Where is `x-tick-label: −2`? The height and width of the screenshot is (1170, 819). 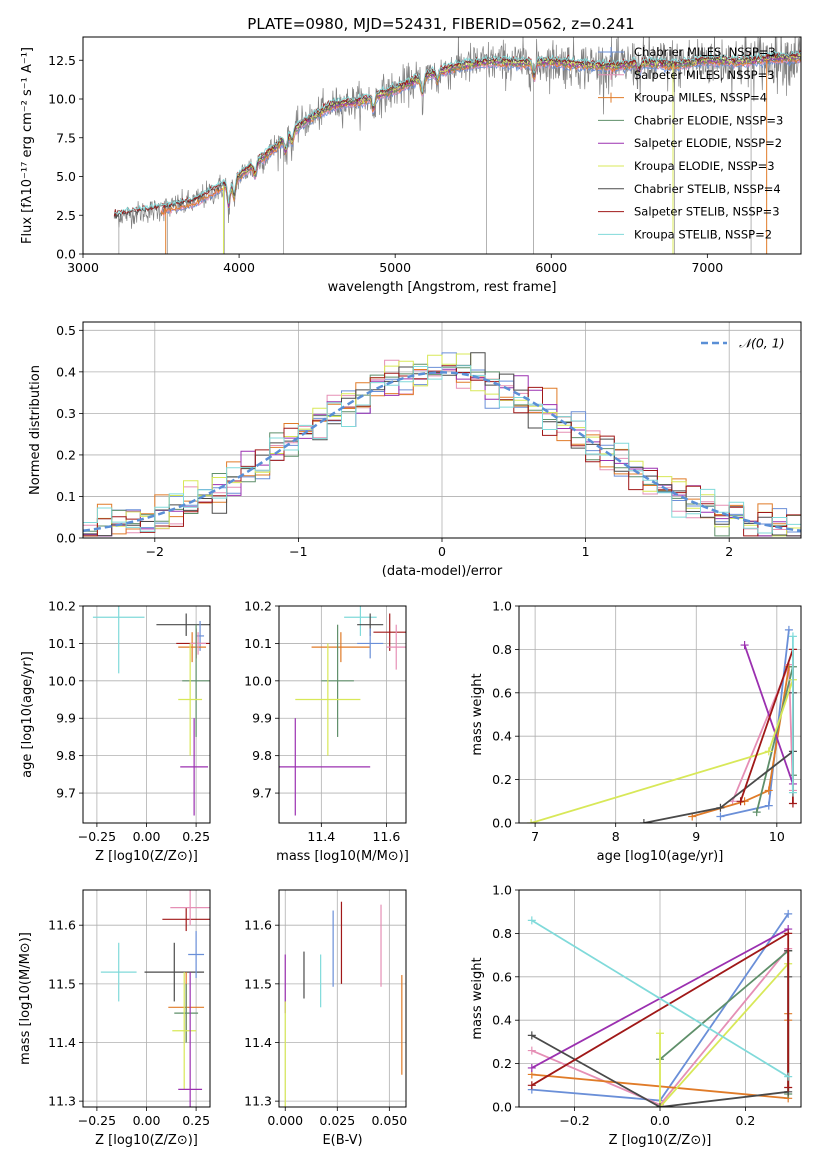 x-tick-label: −2 is located at coordinates (155, 551).